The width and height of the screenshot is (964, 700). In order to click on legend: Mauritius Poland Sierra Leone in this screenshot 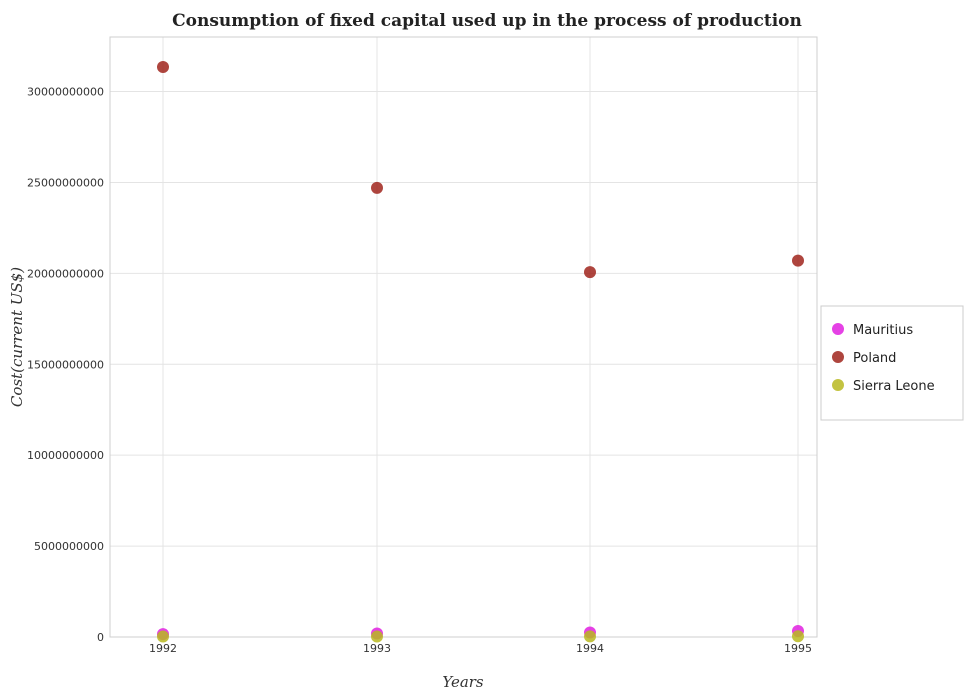, I will do `click(892, 363)`.